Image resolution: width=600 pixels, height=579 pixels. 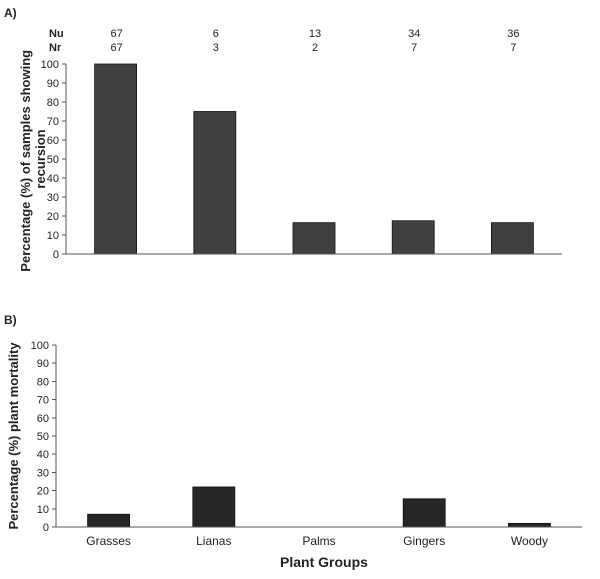 What do you see at coordinates (55, 48) in the screenshot?
I see `nr-row-label: Nr` at bounding box center [55, 48].